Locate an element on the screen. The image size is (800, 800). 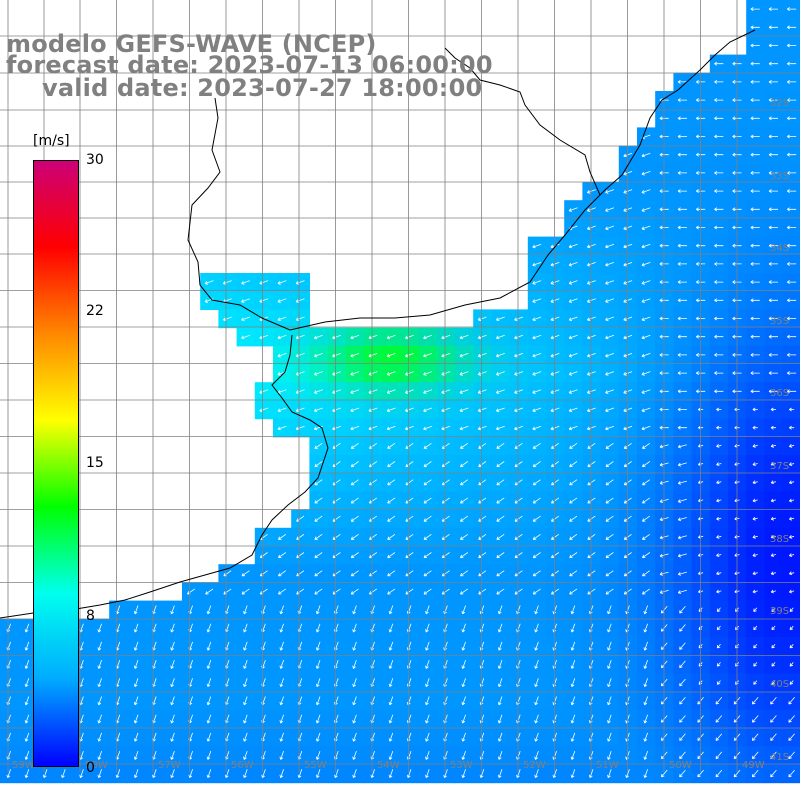
coastline-uruguay-north is located at coordinates (522, 121).